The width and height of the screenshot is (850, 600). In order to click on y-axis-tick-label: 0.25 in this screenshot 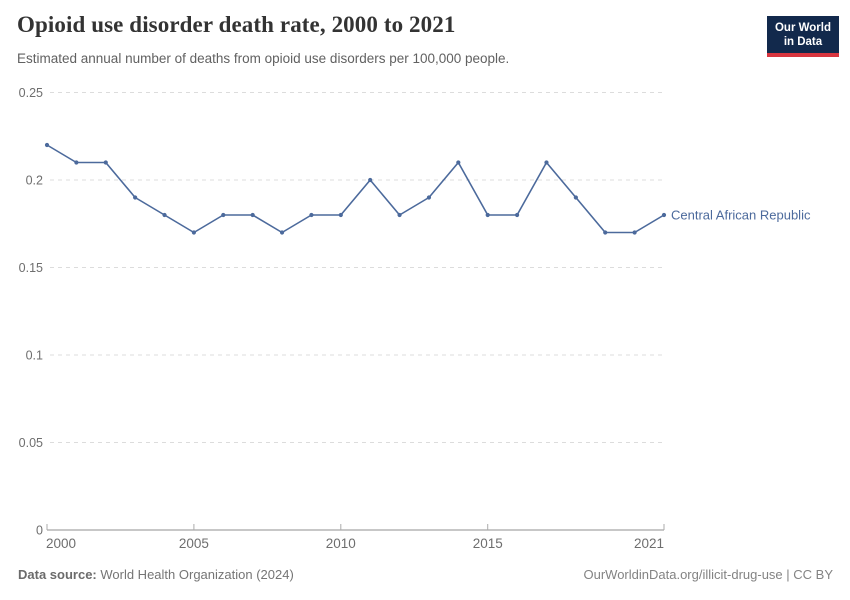, I will do `click(31, 93)`.